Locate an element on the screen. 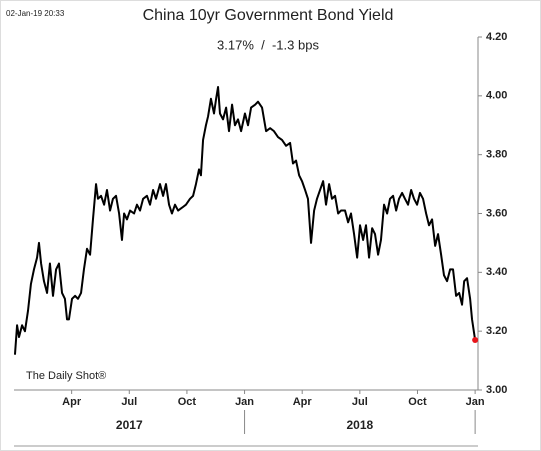 Image resolution: width=541 pixels, height=451 pixels. subtitle: 3.17% / -1.3 bps is located at coordinates (268, 44).